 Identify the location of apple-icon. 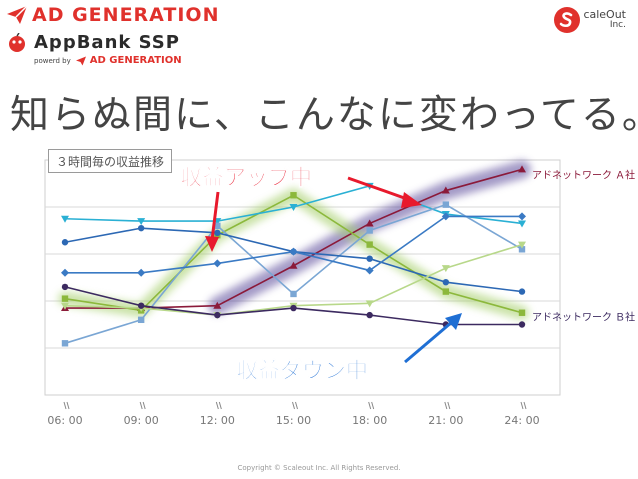
(17, 42).